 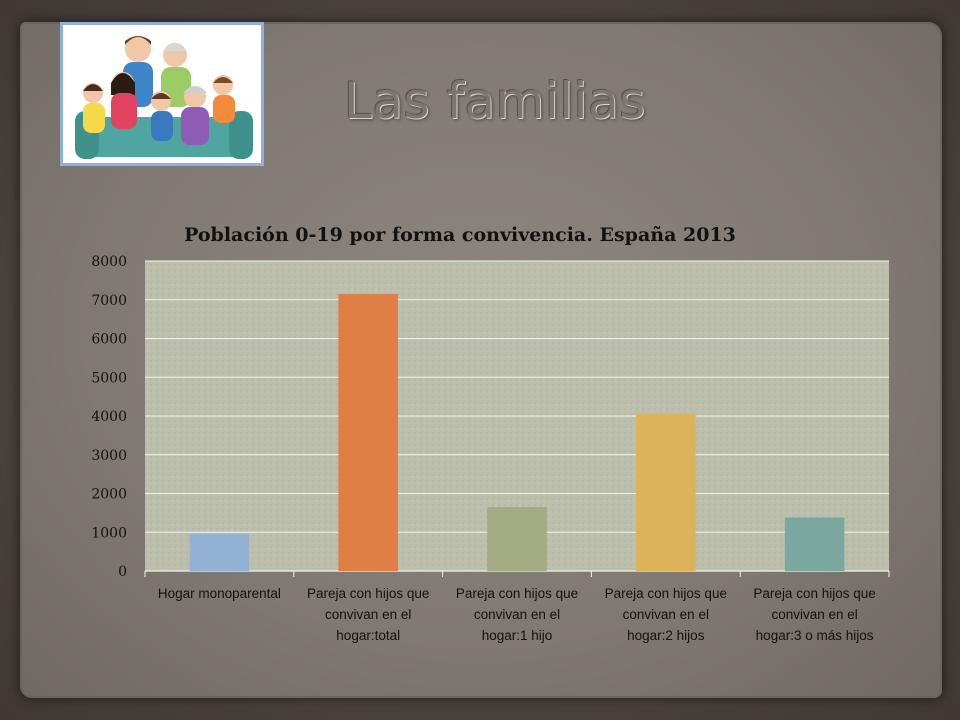 What do you see at coordinates (109, 378) in the screenshot?
I see `y-tick-label: 5000` at bounding box center [109, 378].